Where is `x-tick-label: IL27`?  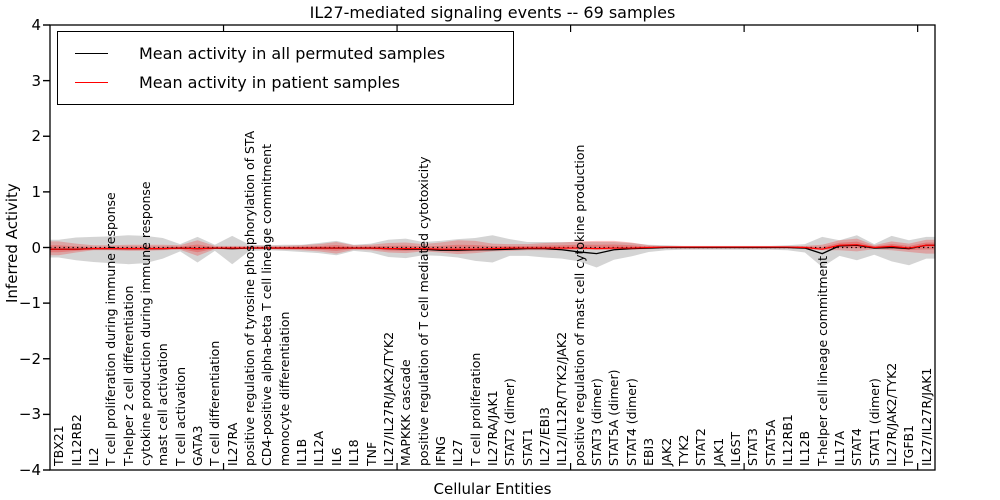
x-tick-label: IL27 is located at coordinates (458, 452).